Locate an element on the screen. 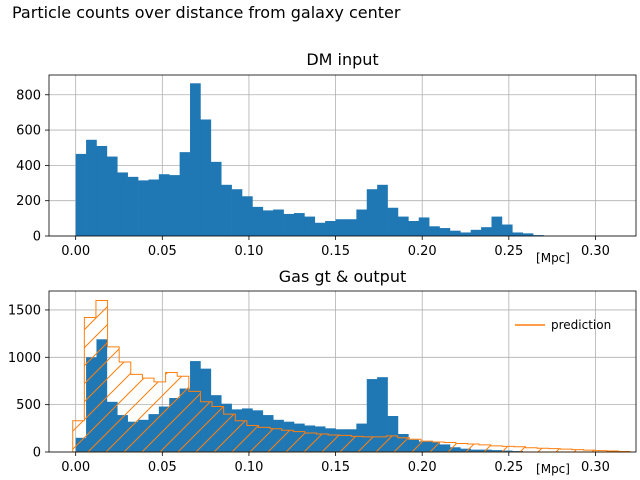  y-tick-label: 600 is located at coordinates (28, 131).